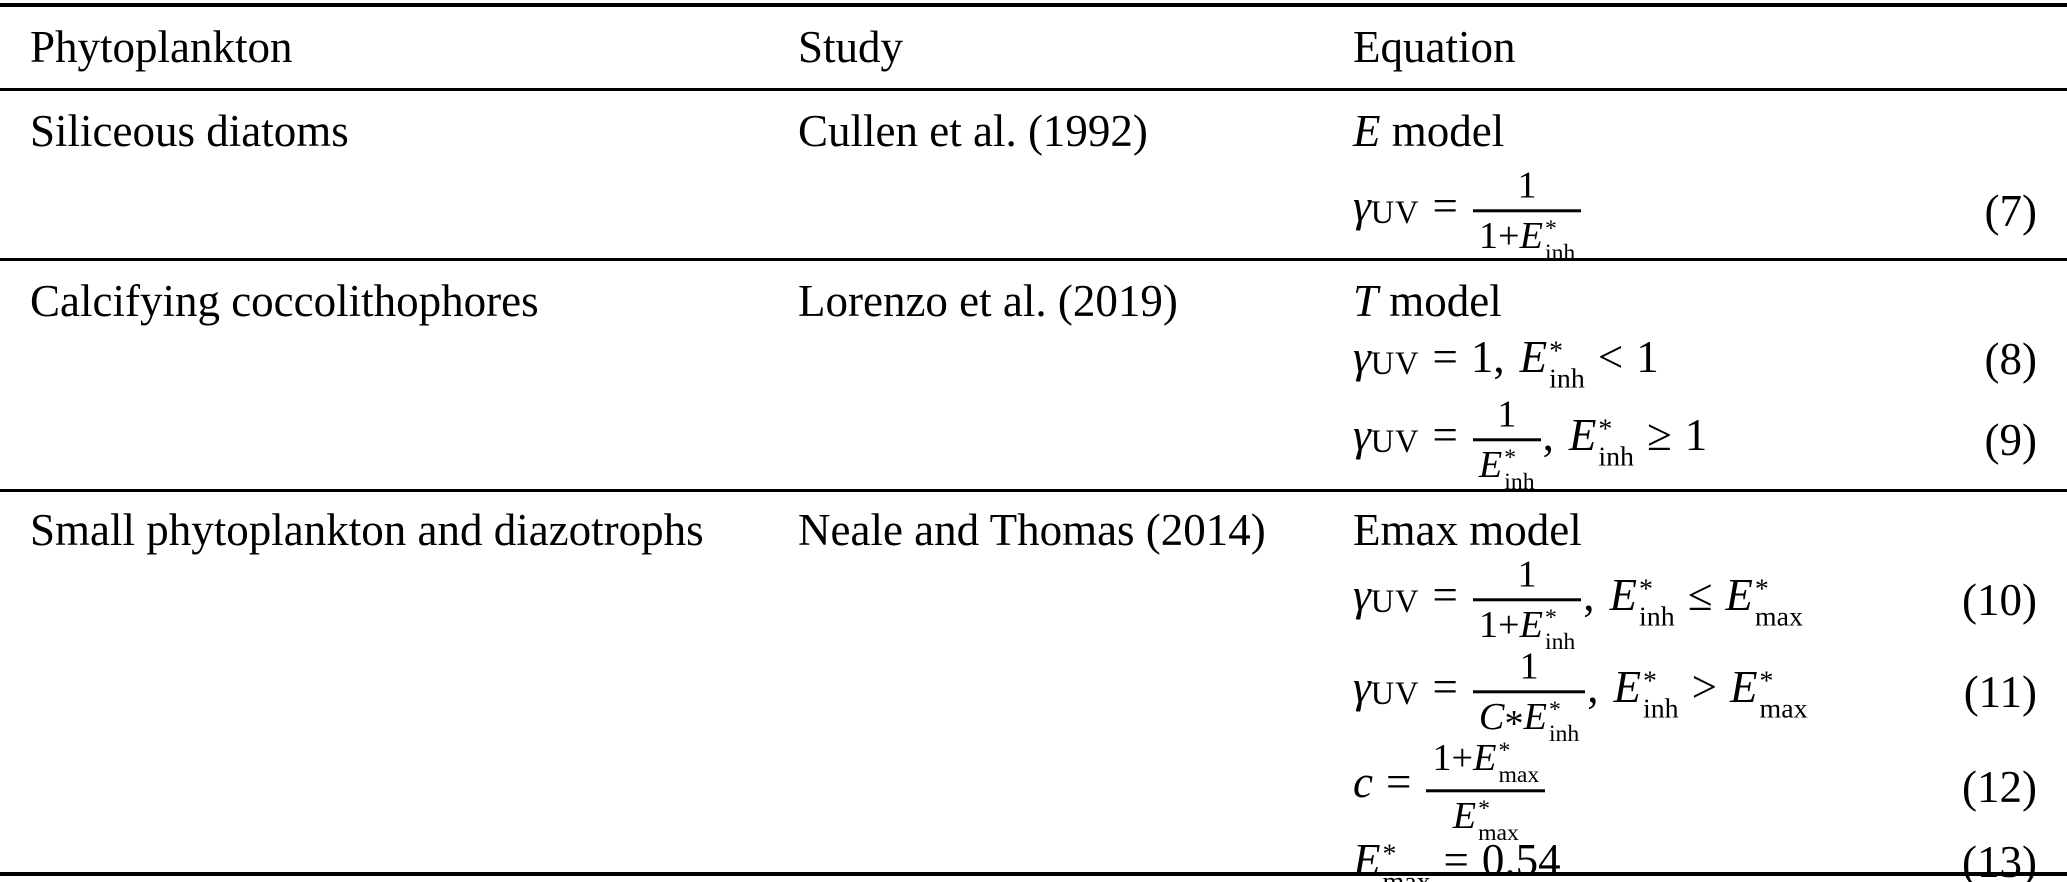  Describe the element at coordinates (1033, 47) in the screenshot. I see `table-header-row: Phytoplankton Study Equation` at that location.